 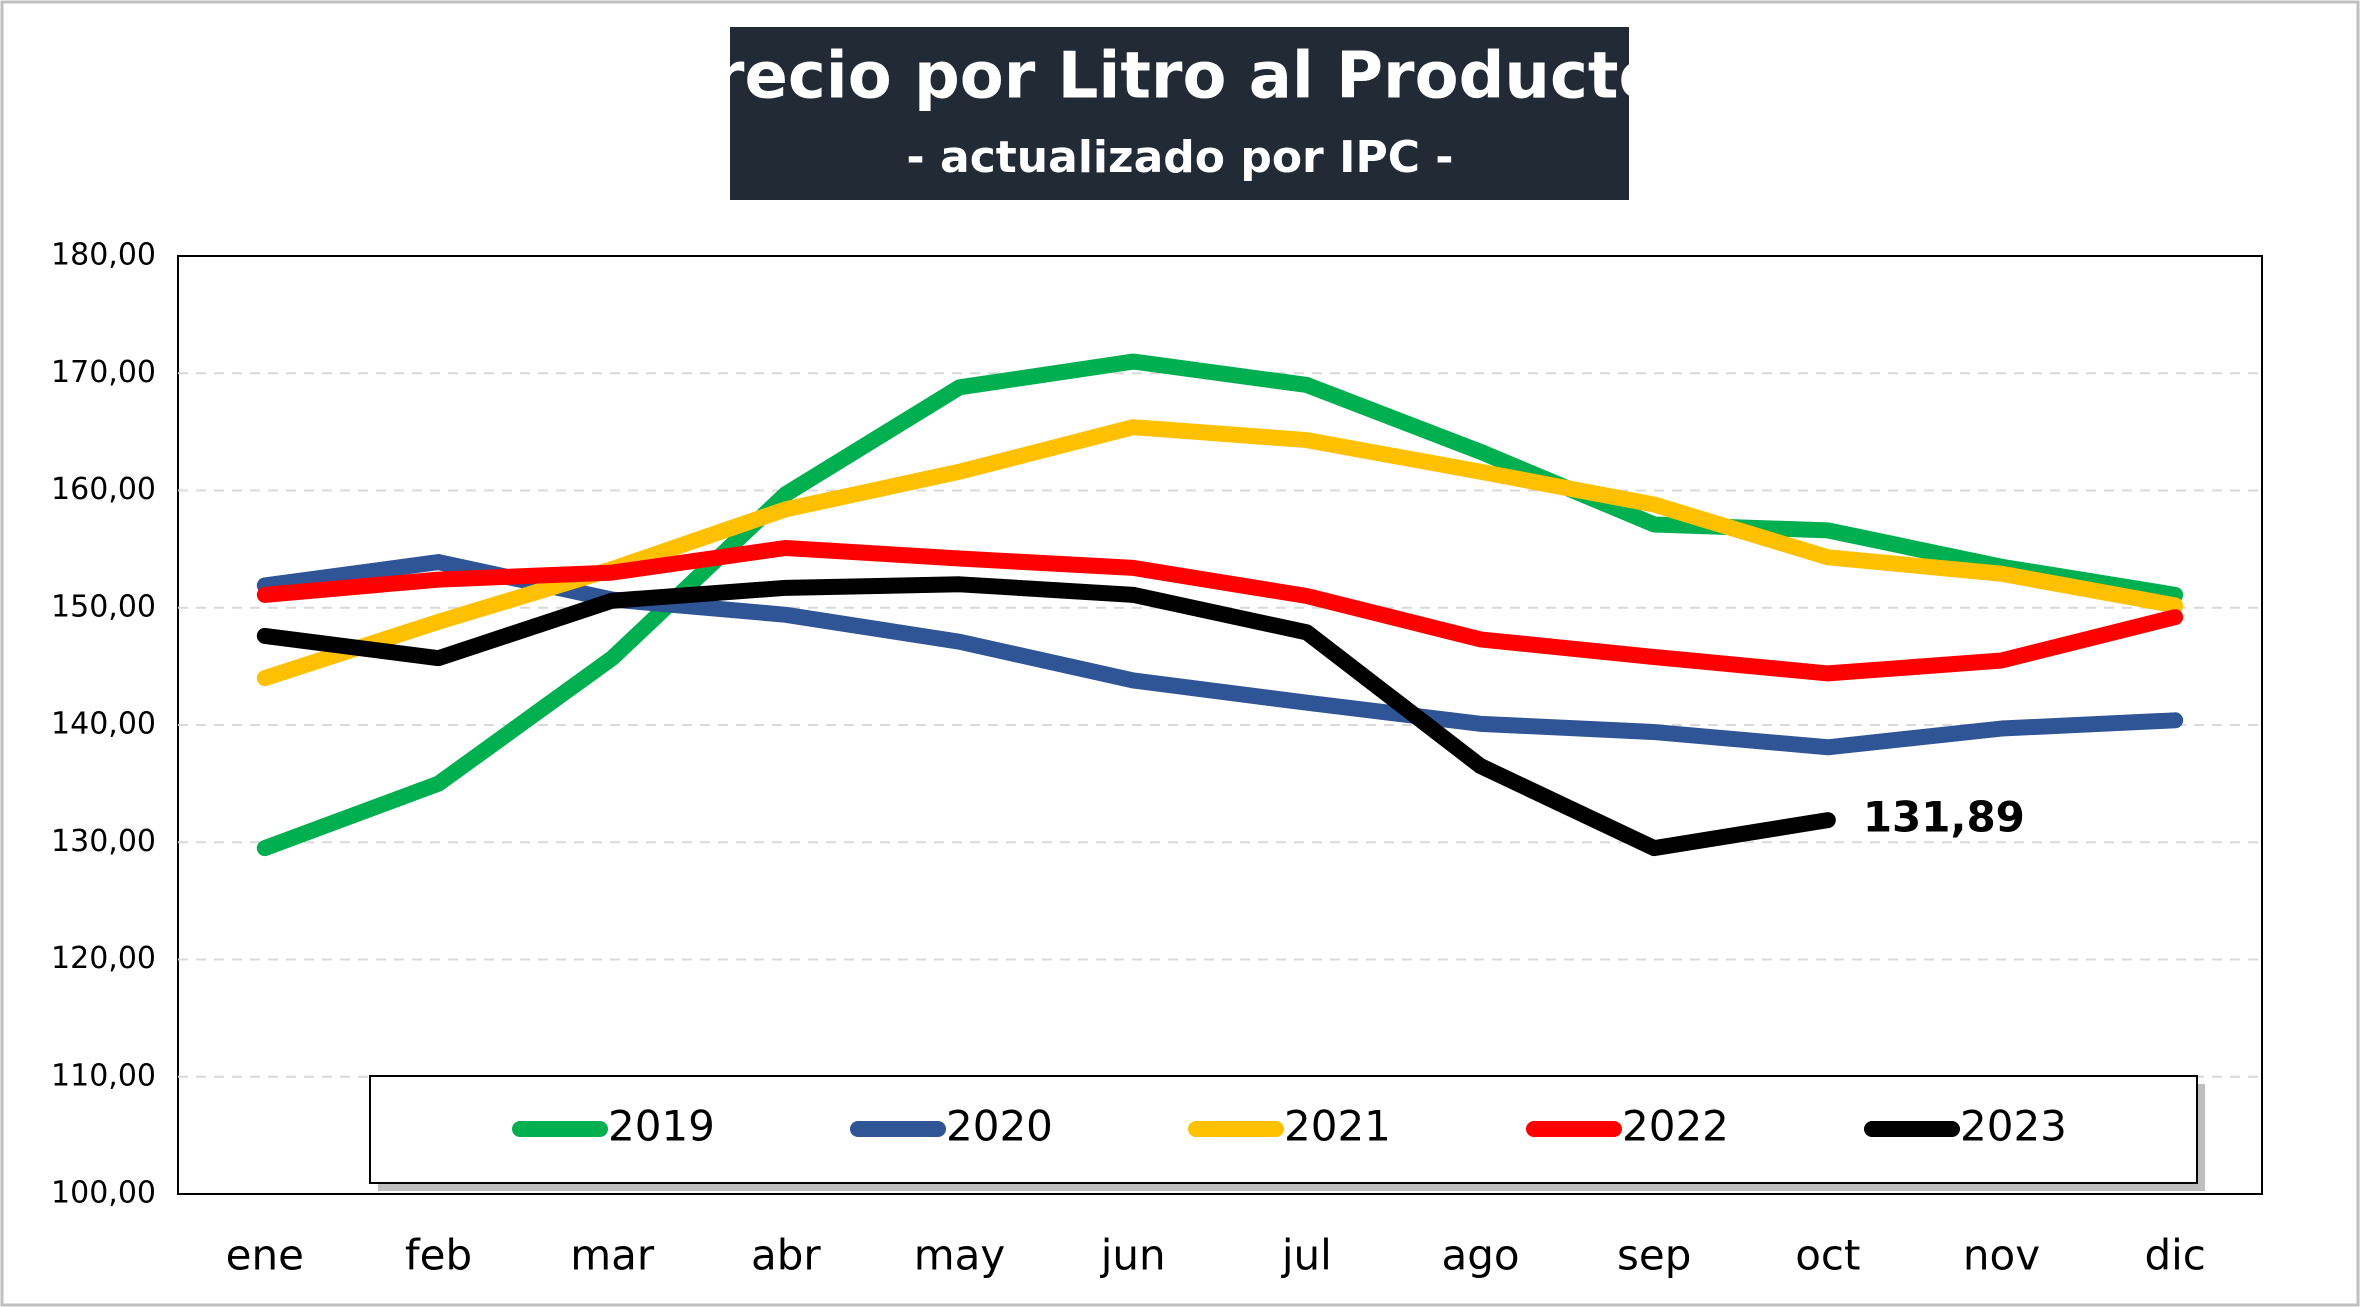 What do you see at coordinates (103, 489) in the screenshot?
I see `y-tick-label: 160,00` at bounding box center [103, 489].